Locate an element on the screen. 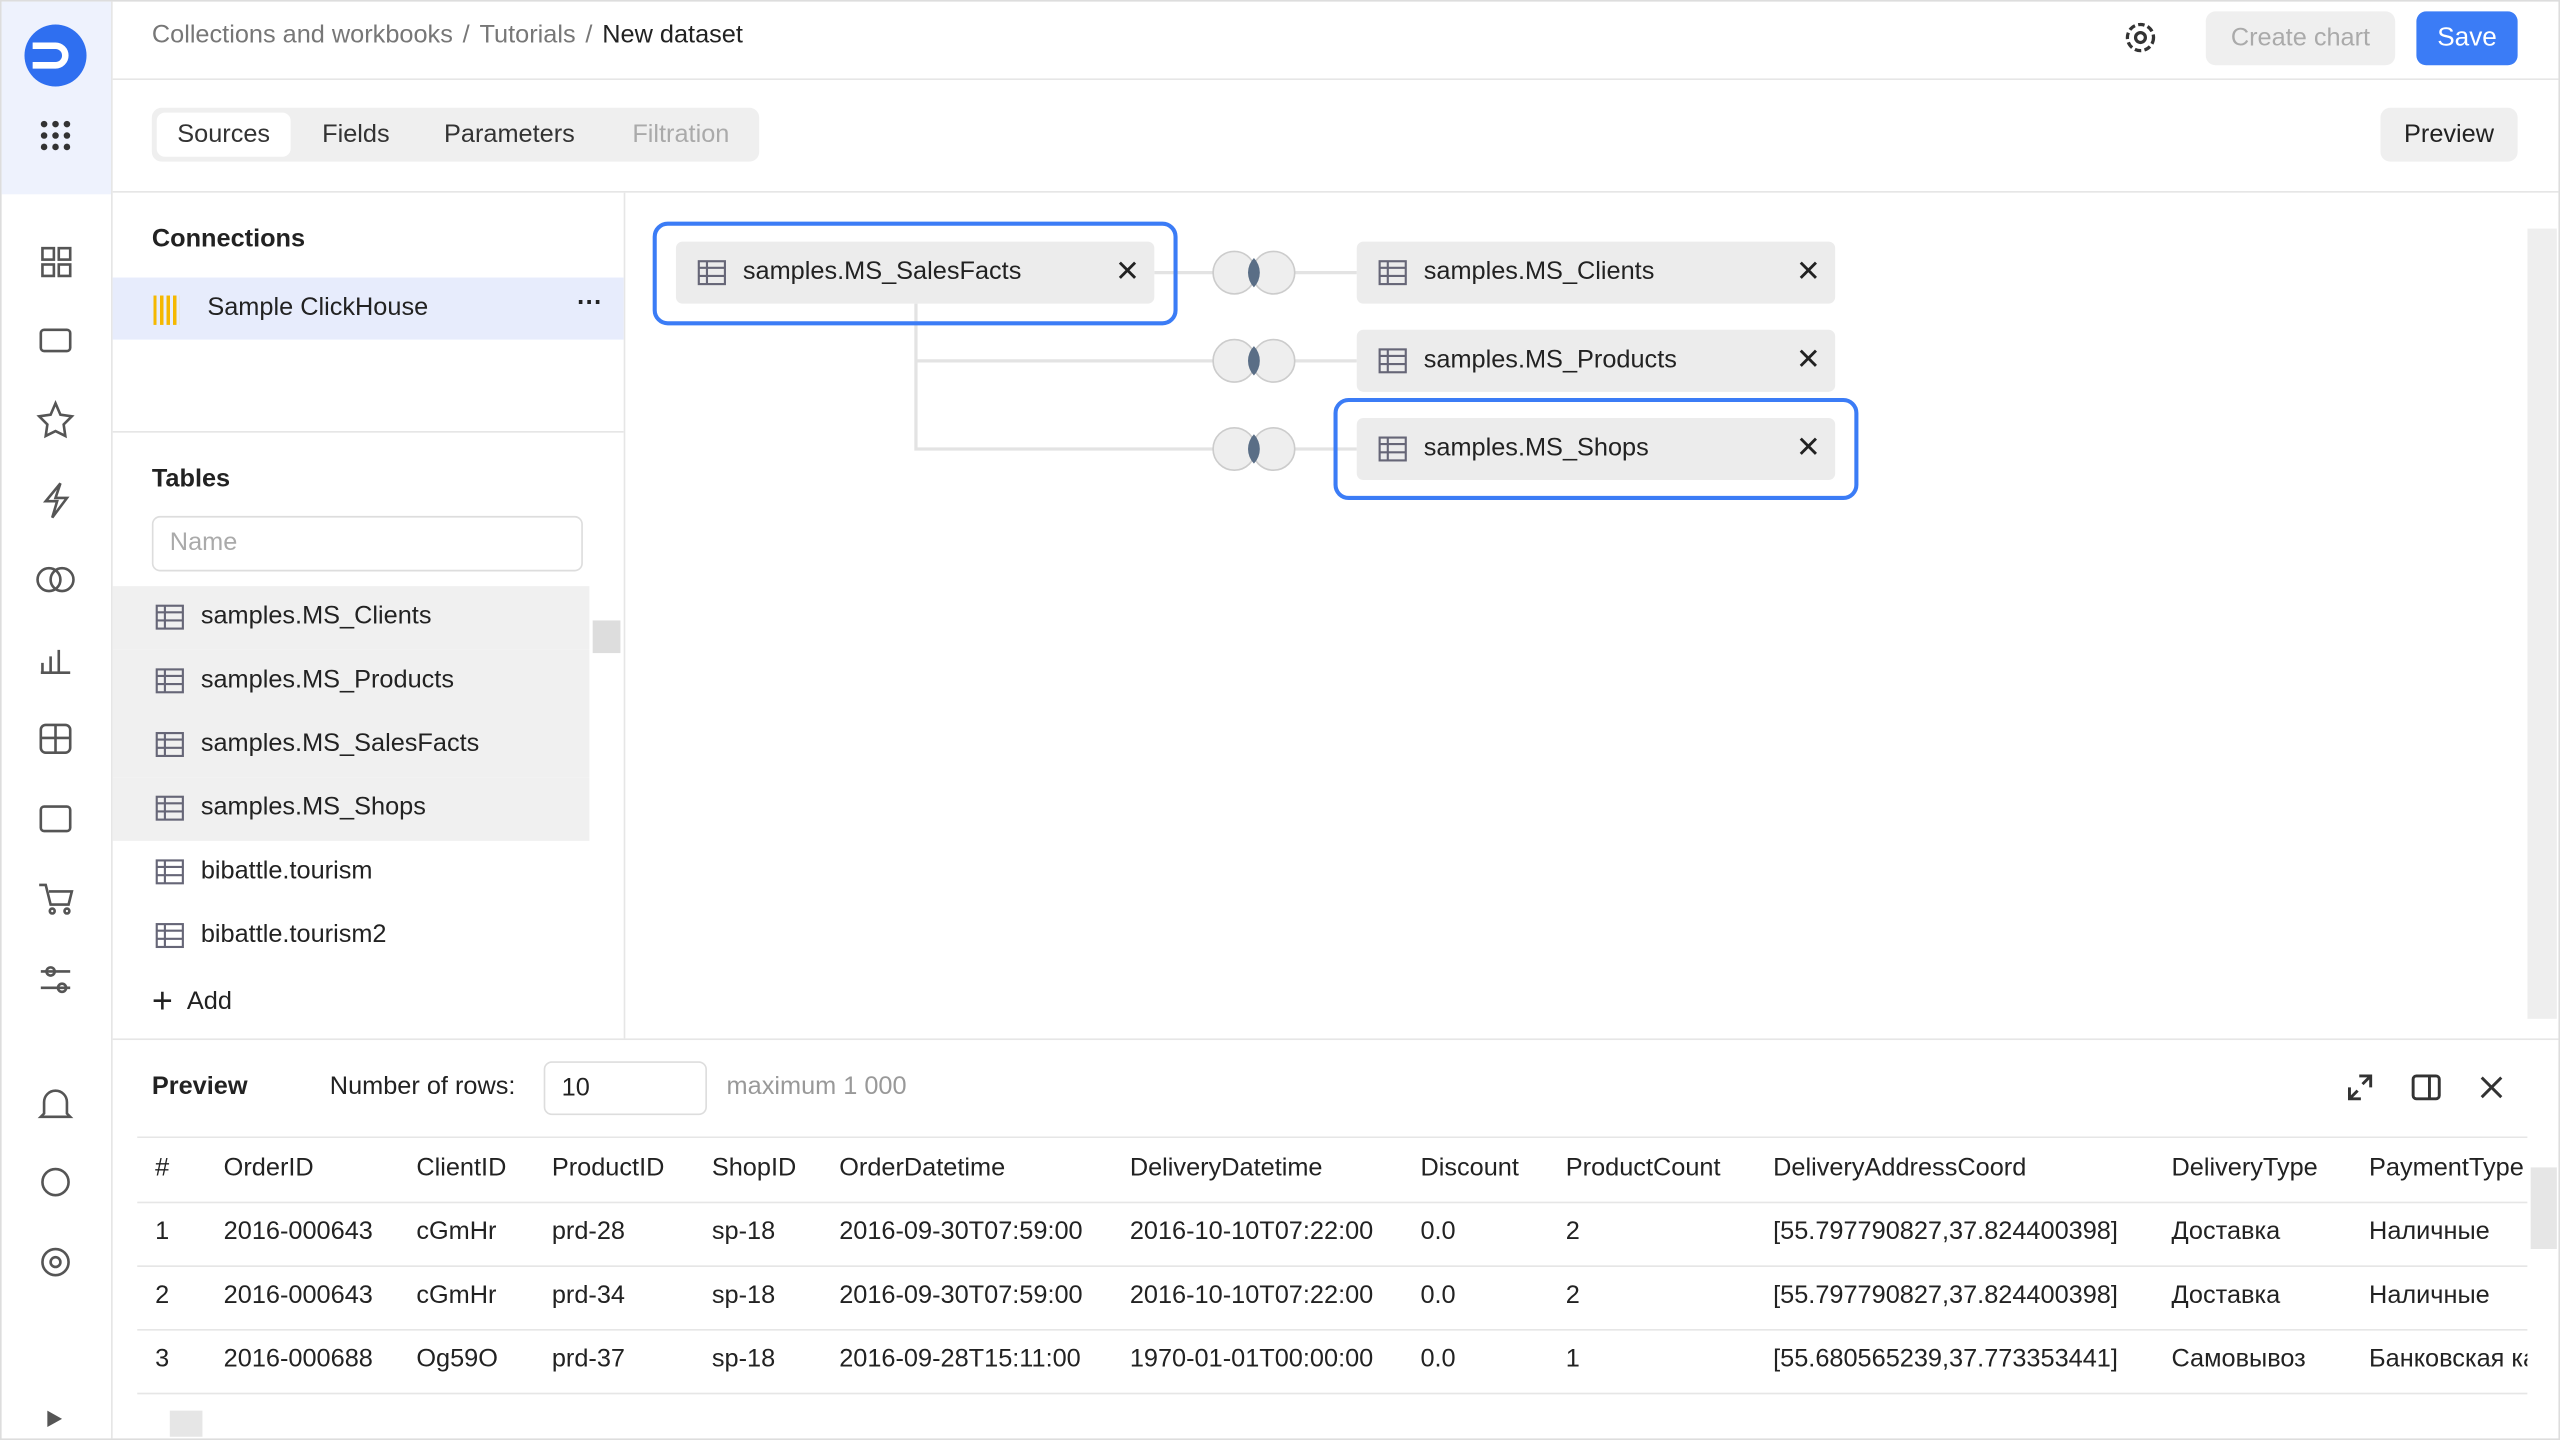  breadcrumb: New dataset is located at coordinates (672, 35).